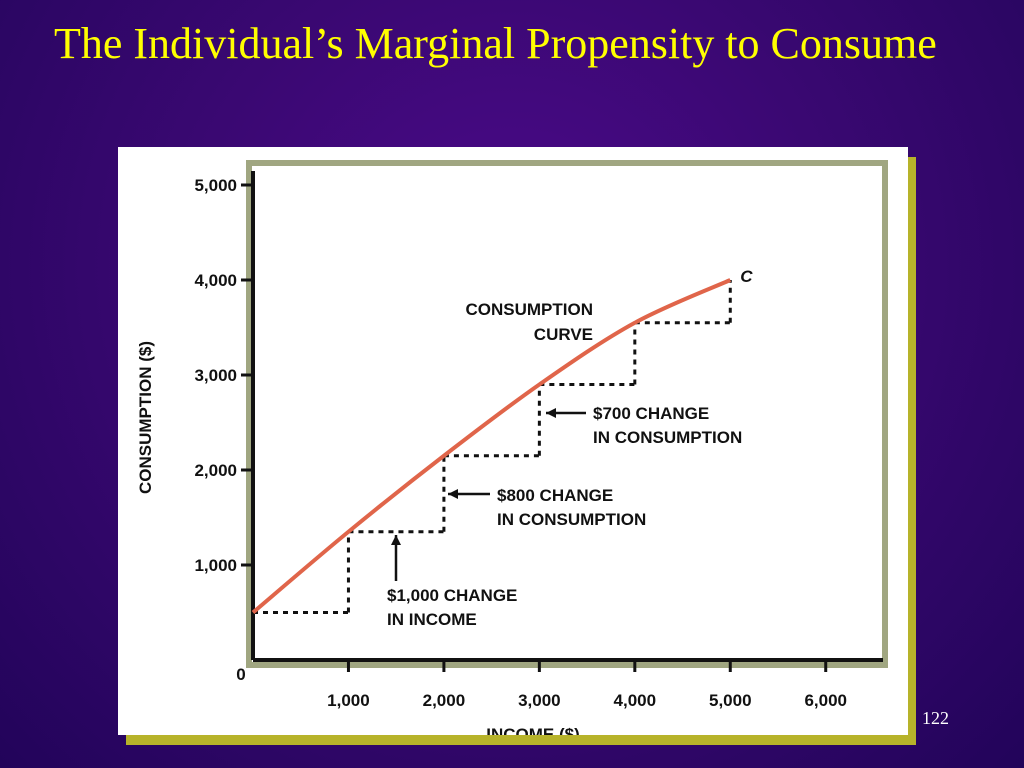  Describe the element at coordinates (452, 595) in the screenshot. I see `annotation-income-line: $1,000 CHANGE` at that location.